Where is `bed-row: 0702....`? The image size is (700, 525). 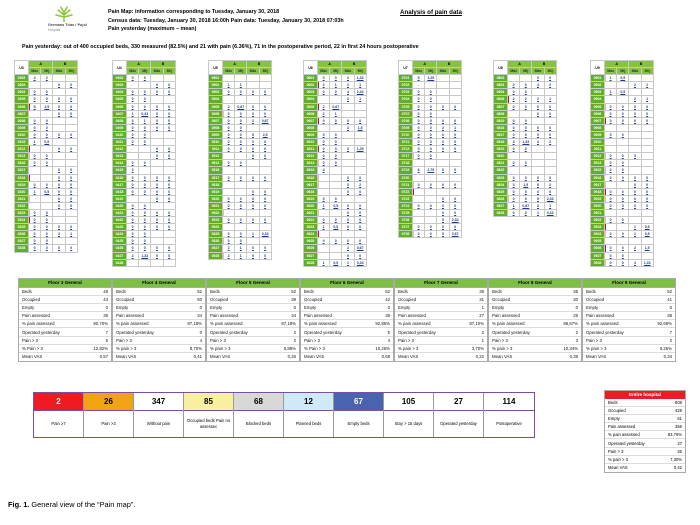
bed-row: 0702.... is located at coordinates (430, 85).